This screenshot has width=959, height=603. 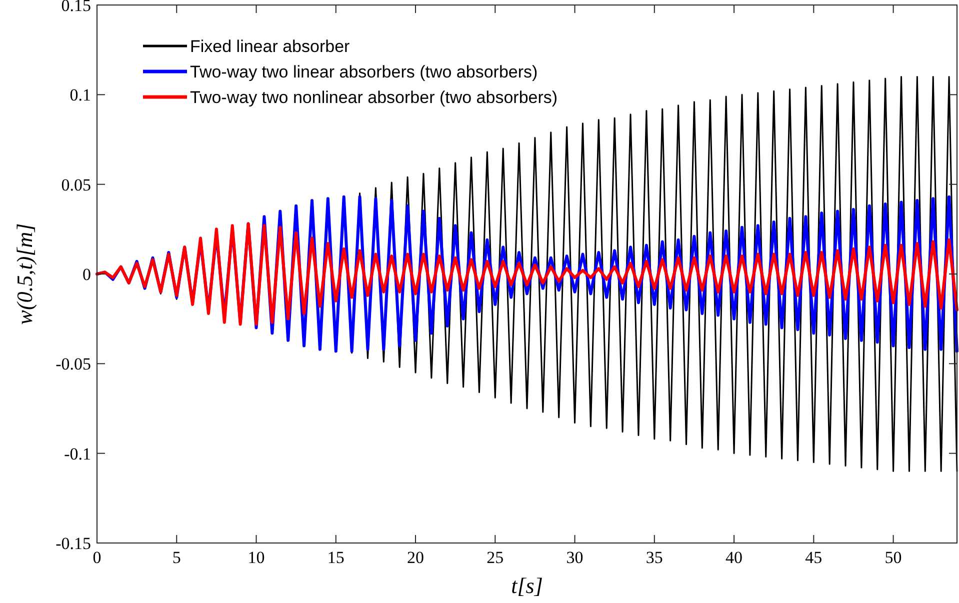 I want to click on x-tick-label: 30, so click(x=575, y=557).